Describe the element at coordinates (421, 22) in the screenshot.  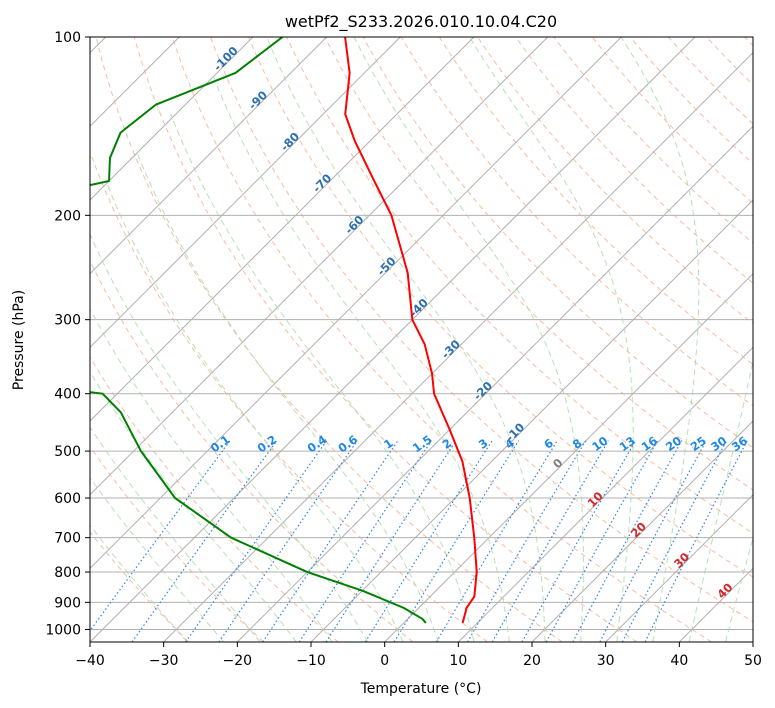
I see `chart-title: wetPf2_S233.2026.010.10.04.C20` at that location.